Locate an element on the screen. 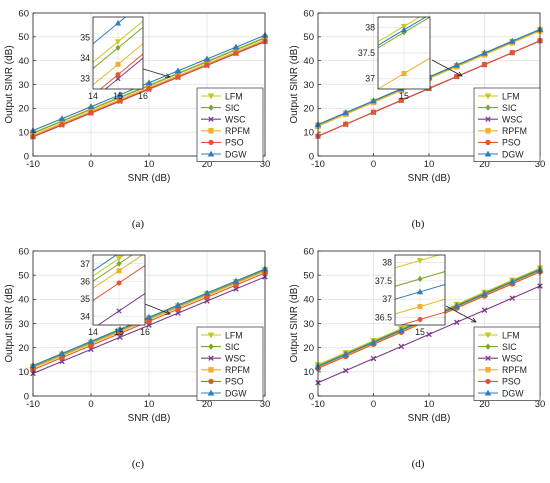  inset-point-sic is located at coordinates (118, 47).